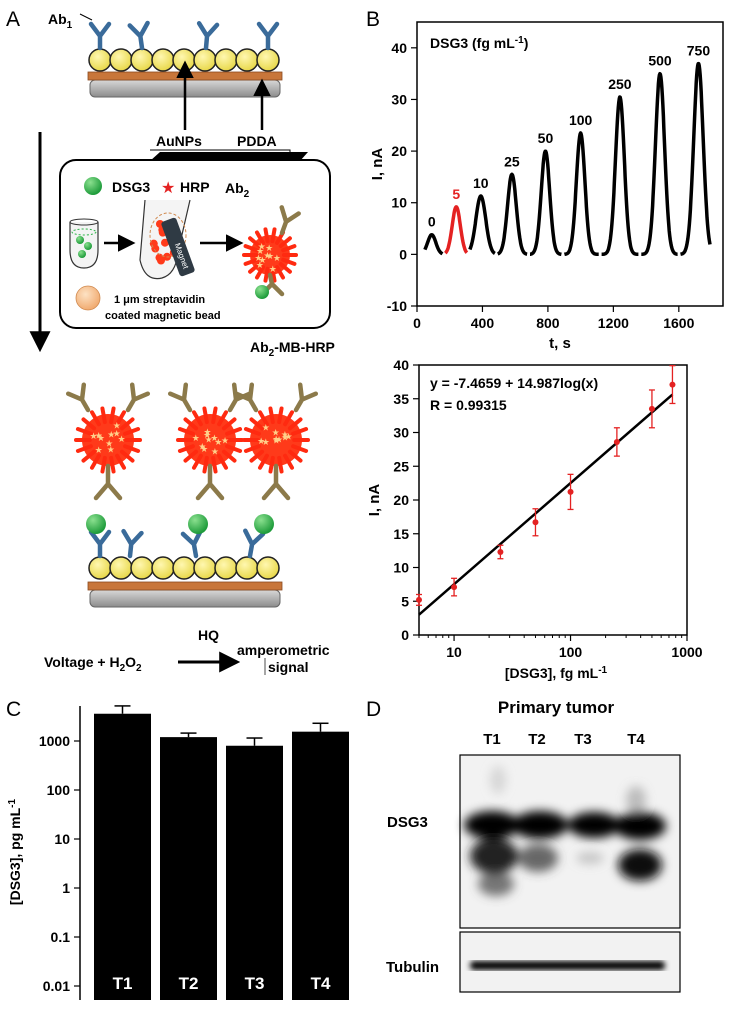 This screenshot has height=1010, width=729. What do you see at coordinates (483, 323) in the screenshot?
I see `x-tick-label: 400` at bounding box center [483, 323].